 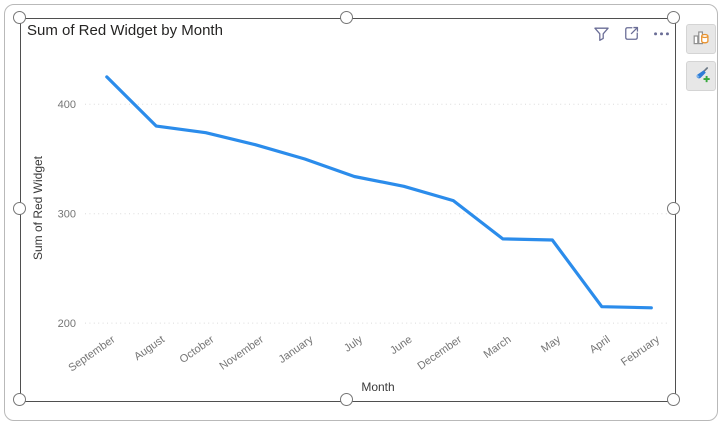 What do you see at coordinates (125, 30) in the screenshot?
I see `visual-title: Sum of Red Widget by Month` at bounding box center [125, 30].